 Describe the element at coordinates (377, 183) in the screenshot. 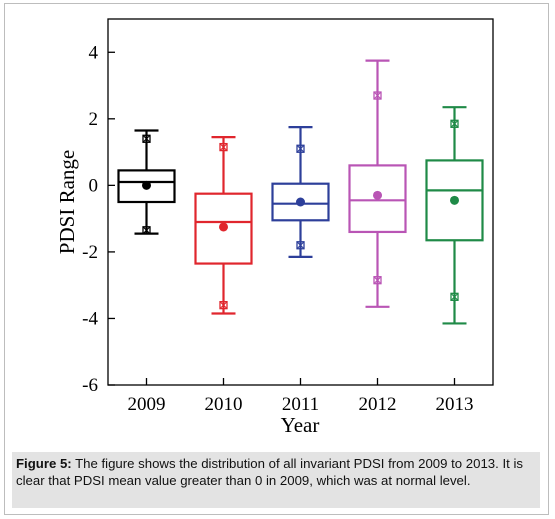

I see `box-2012` at that location.